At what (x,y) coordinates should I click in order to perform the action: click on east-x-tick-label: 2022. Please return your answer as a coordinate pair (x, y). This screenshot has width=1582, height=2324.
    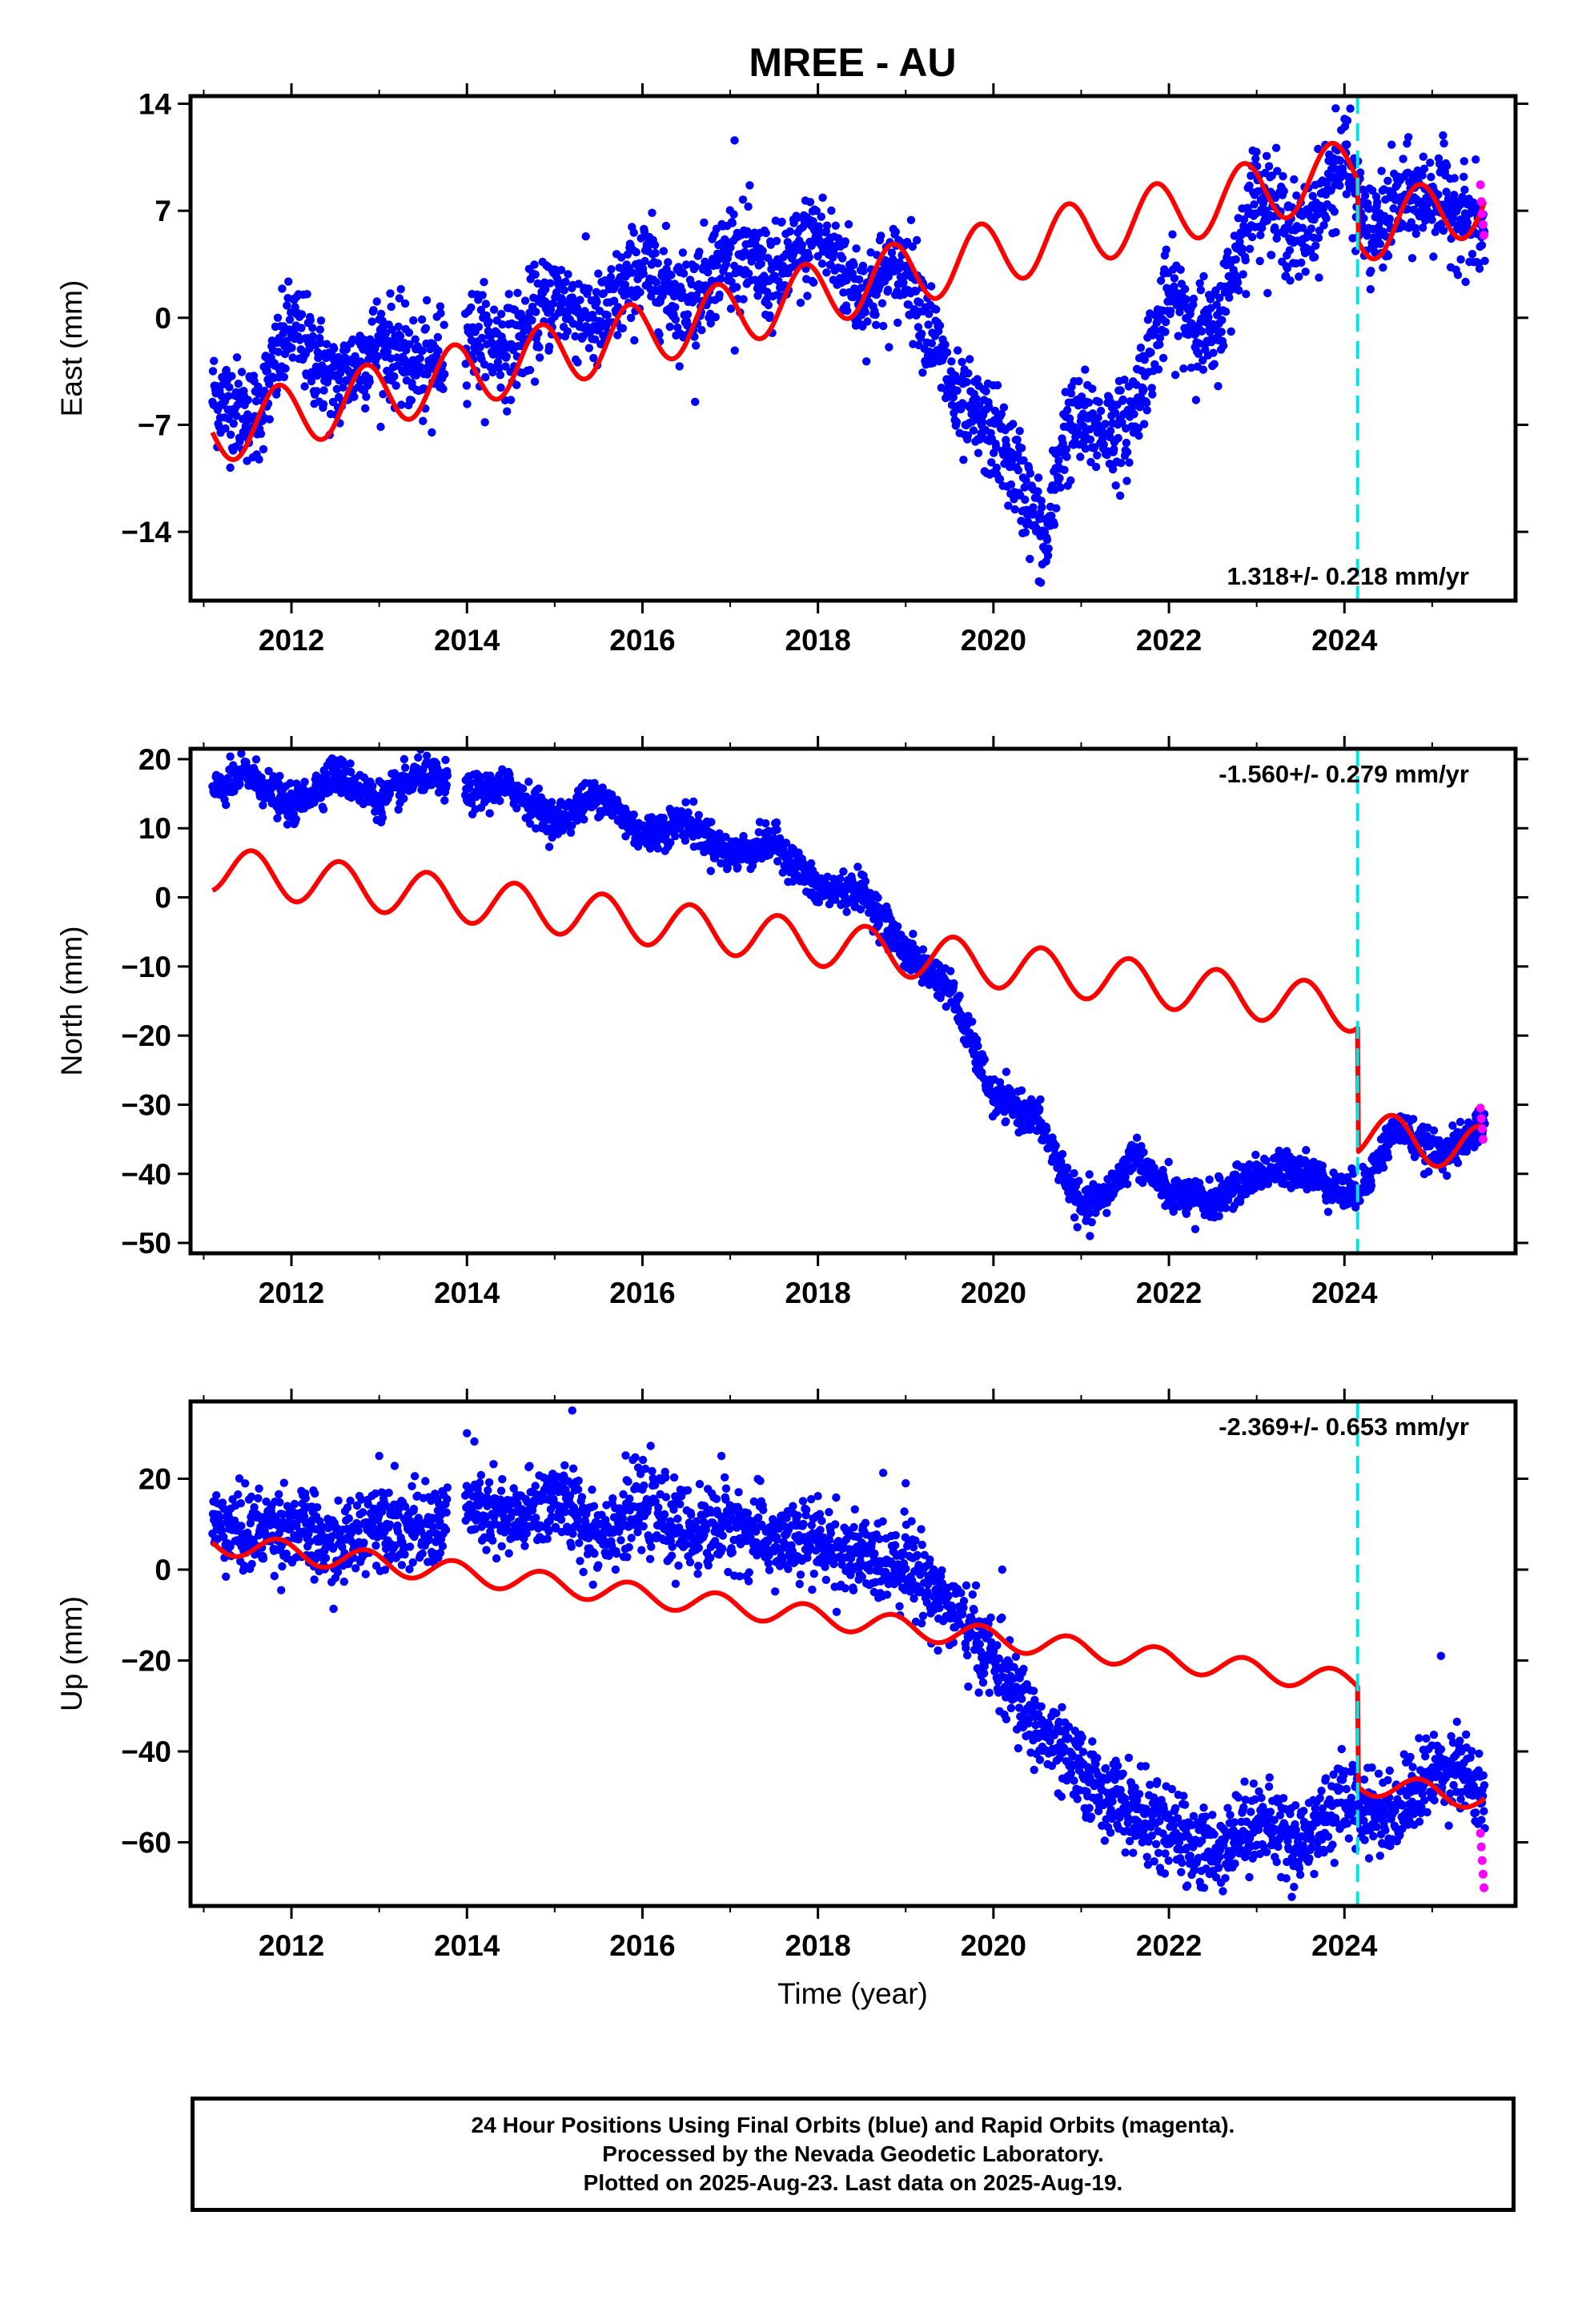
    Looking at the image, I should click on (1169, 640).